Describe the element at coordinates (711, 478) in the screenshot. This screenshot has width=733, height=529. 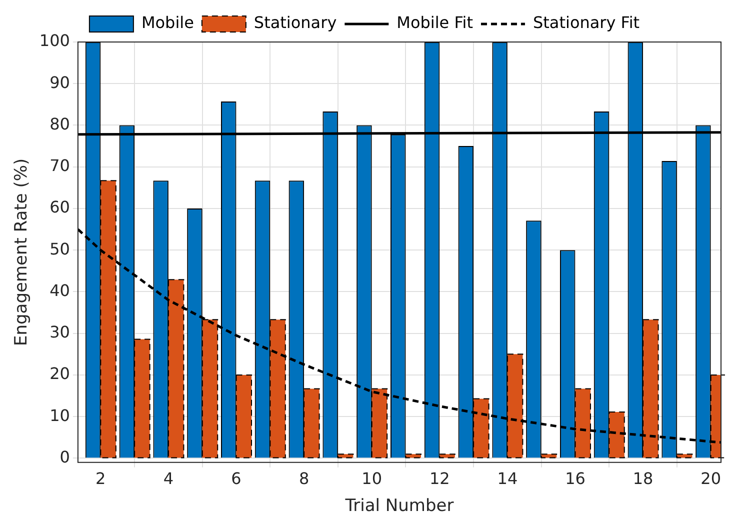
I see `x-tick-label: 20` at that location.